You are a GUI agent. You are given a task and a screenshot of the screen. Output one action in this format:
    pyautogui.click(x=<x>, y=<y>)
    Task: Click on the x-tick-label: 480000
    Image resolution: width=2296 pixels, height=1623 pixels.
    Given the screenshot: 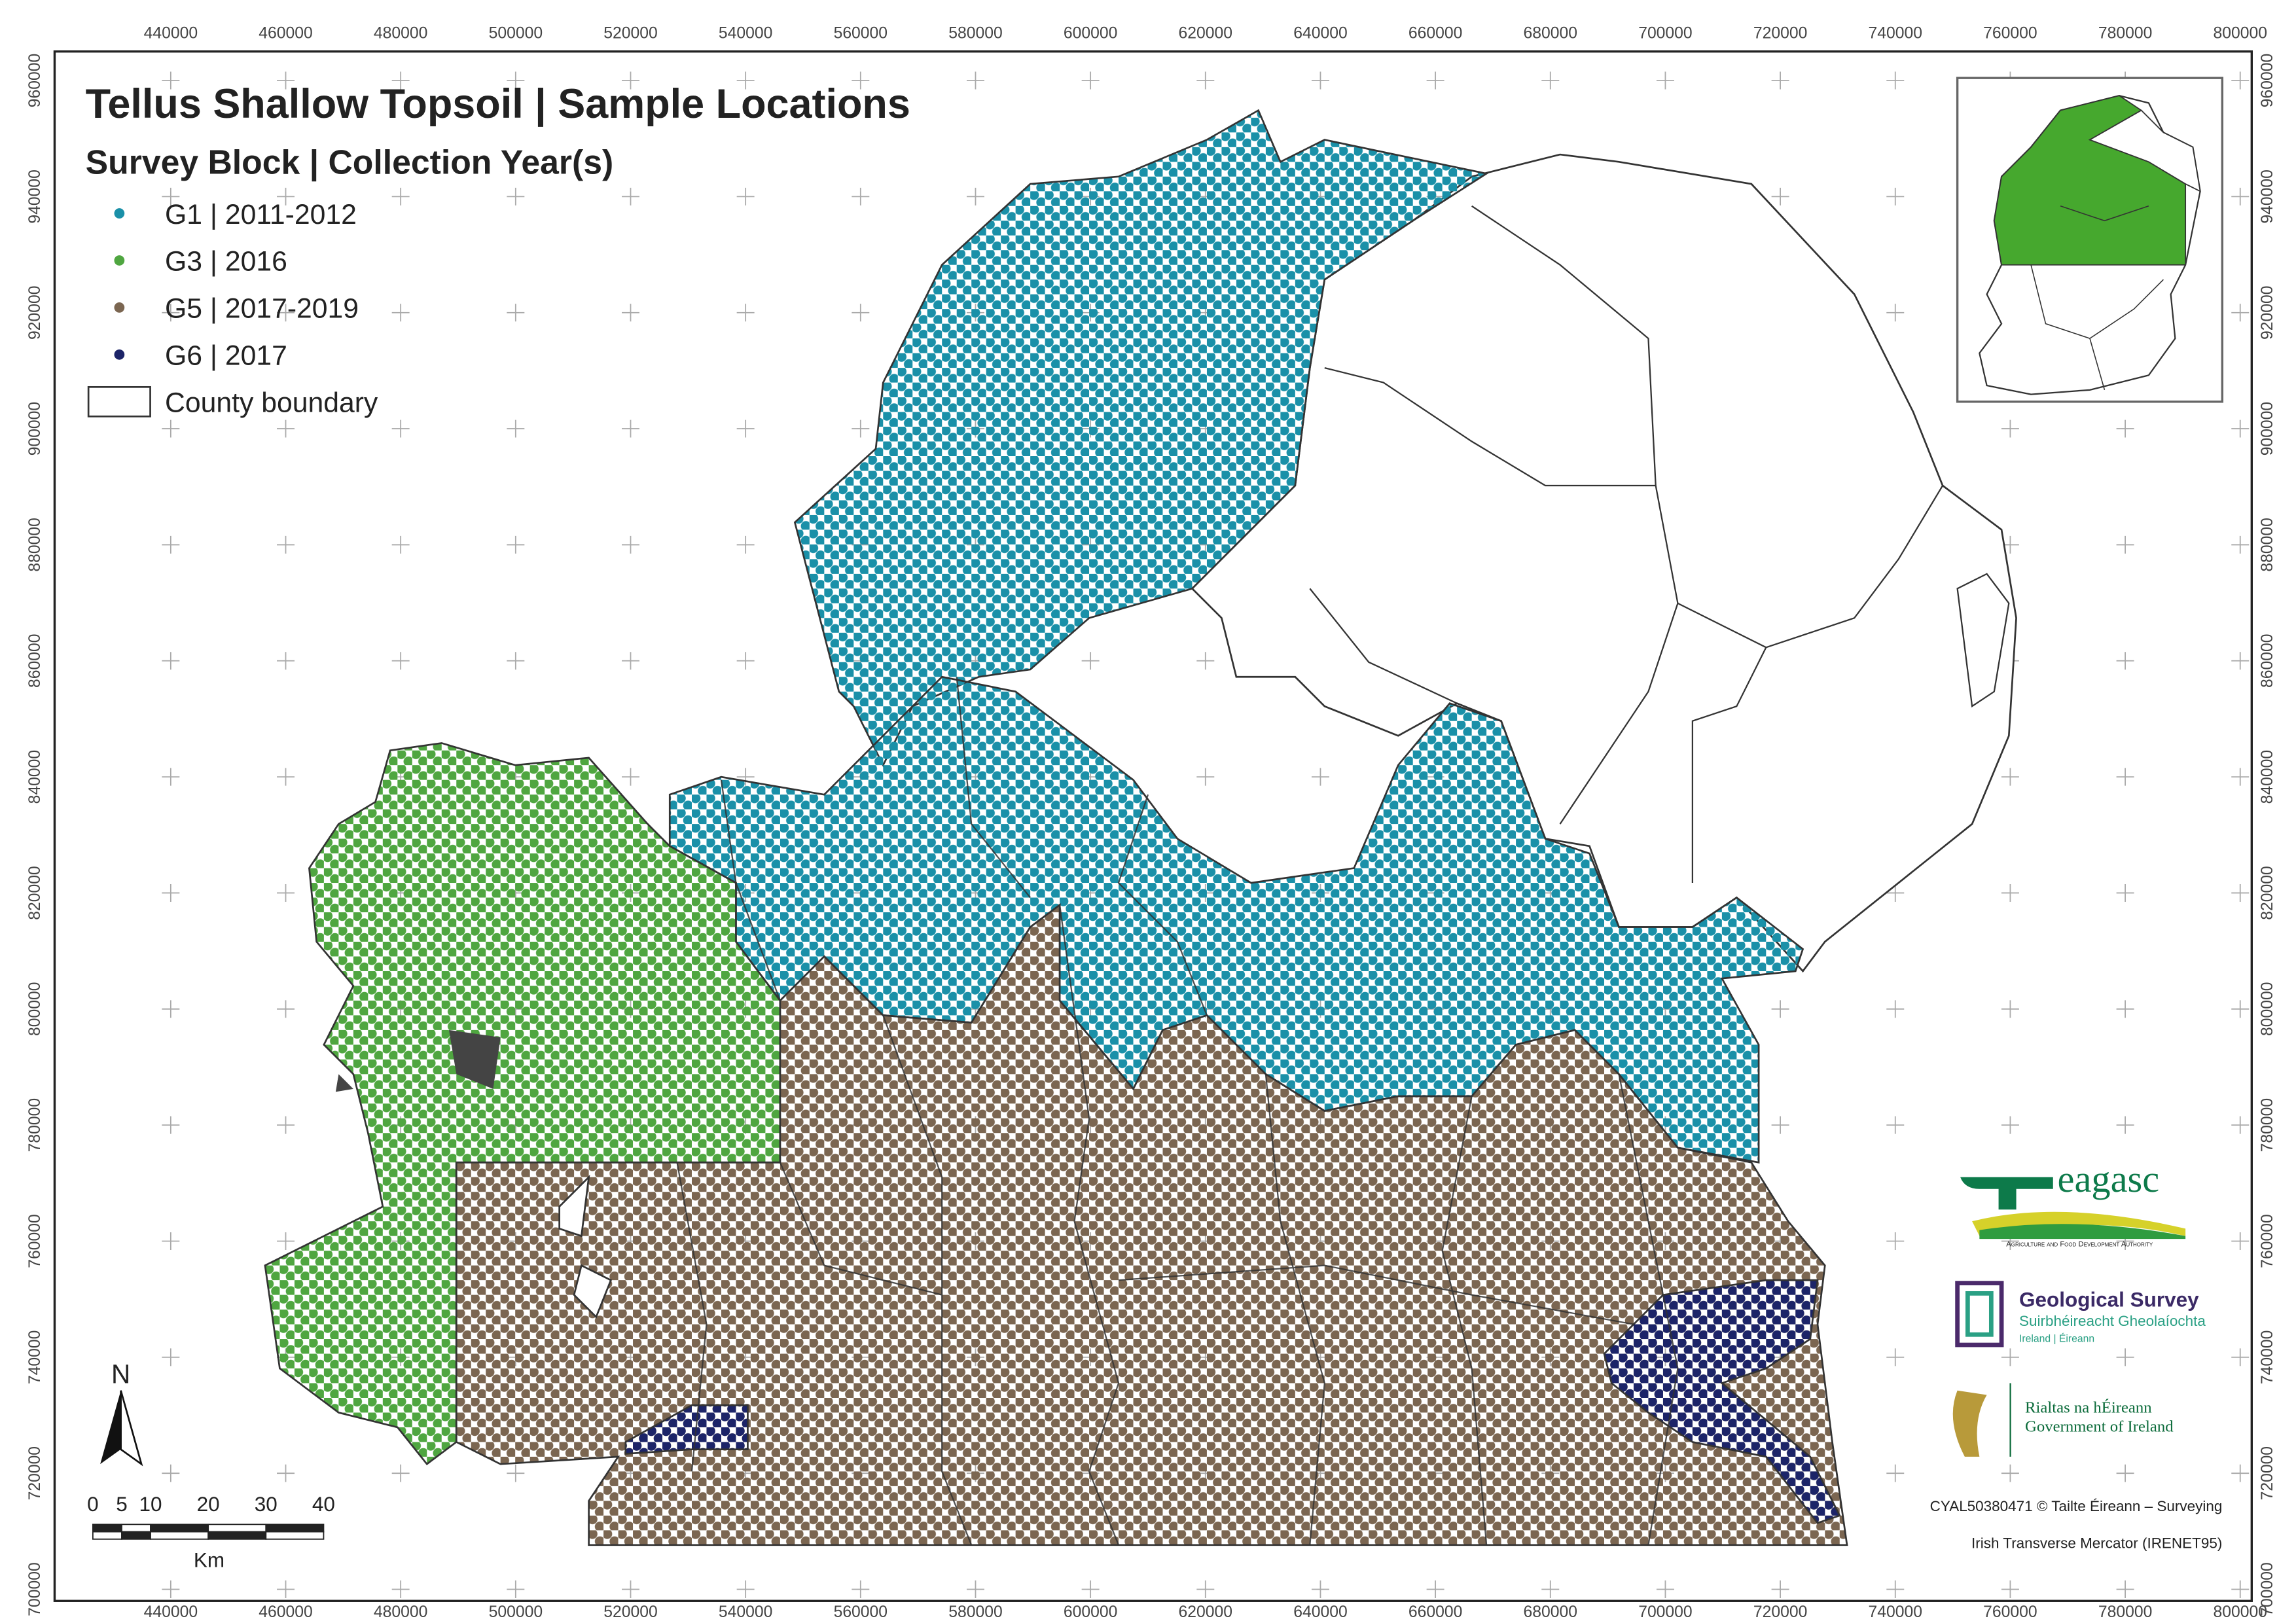 What is the action you would take?
    pyautogui.click(x=401, y=1612)
    